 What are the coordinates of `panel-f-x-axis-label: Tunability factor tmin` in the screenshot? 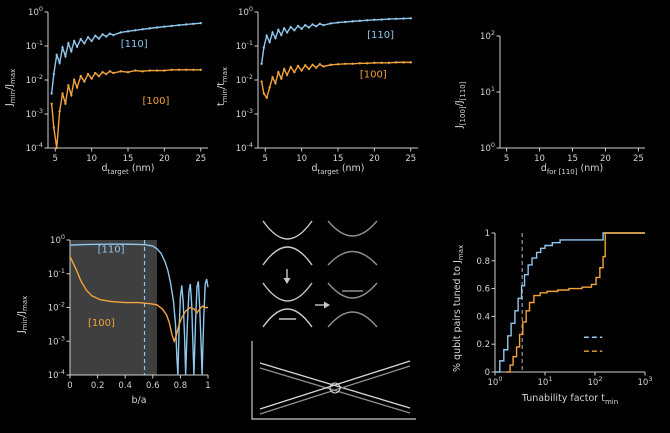 It's located at (570, 399).